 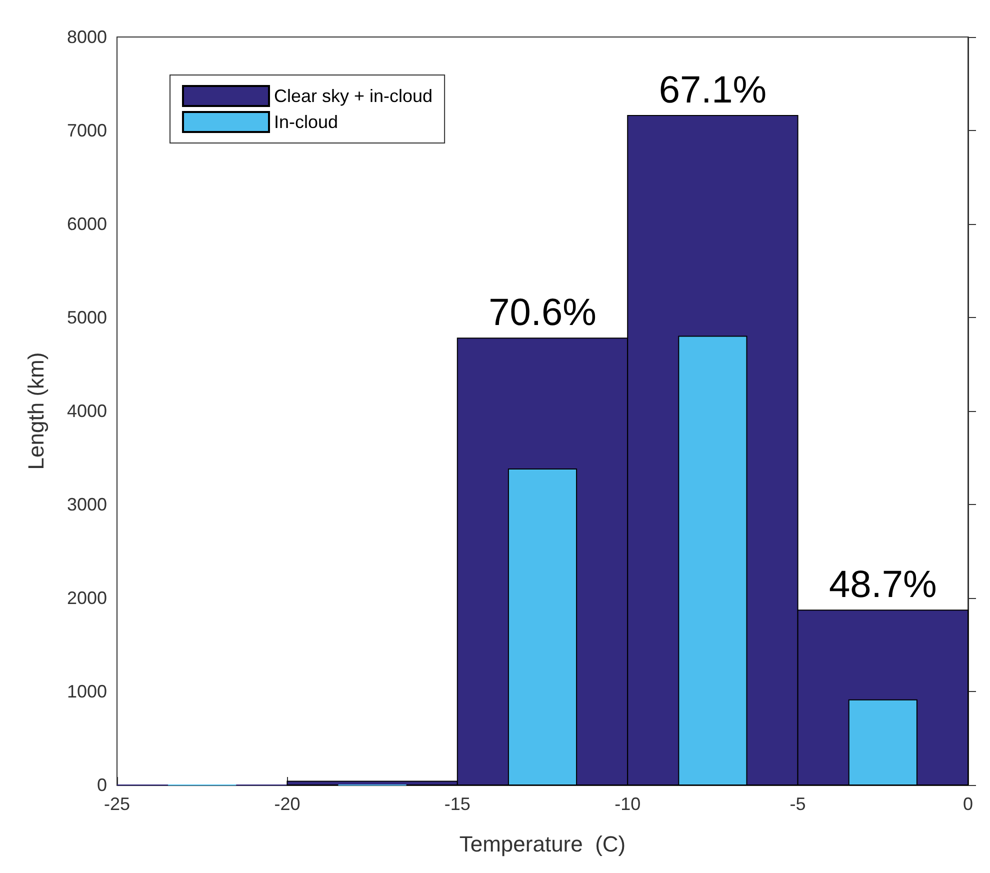 I want to click on x-tick-label: 0, so click(x=968, y=804).